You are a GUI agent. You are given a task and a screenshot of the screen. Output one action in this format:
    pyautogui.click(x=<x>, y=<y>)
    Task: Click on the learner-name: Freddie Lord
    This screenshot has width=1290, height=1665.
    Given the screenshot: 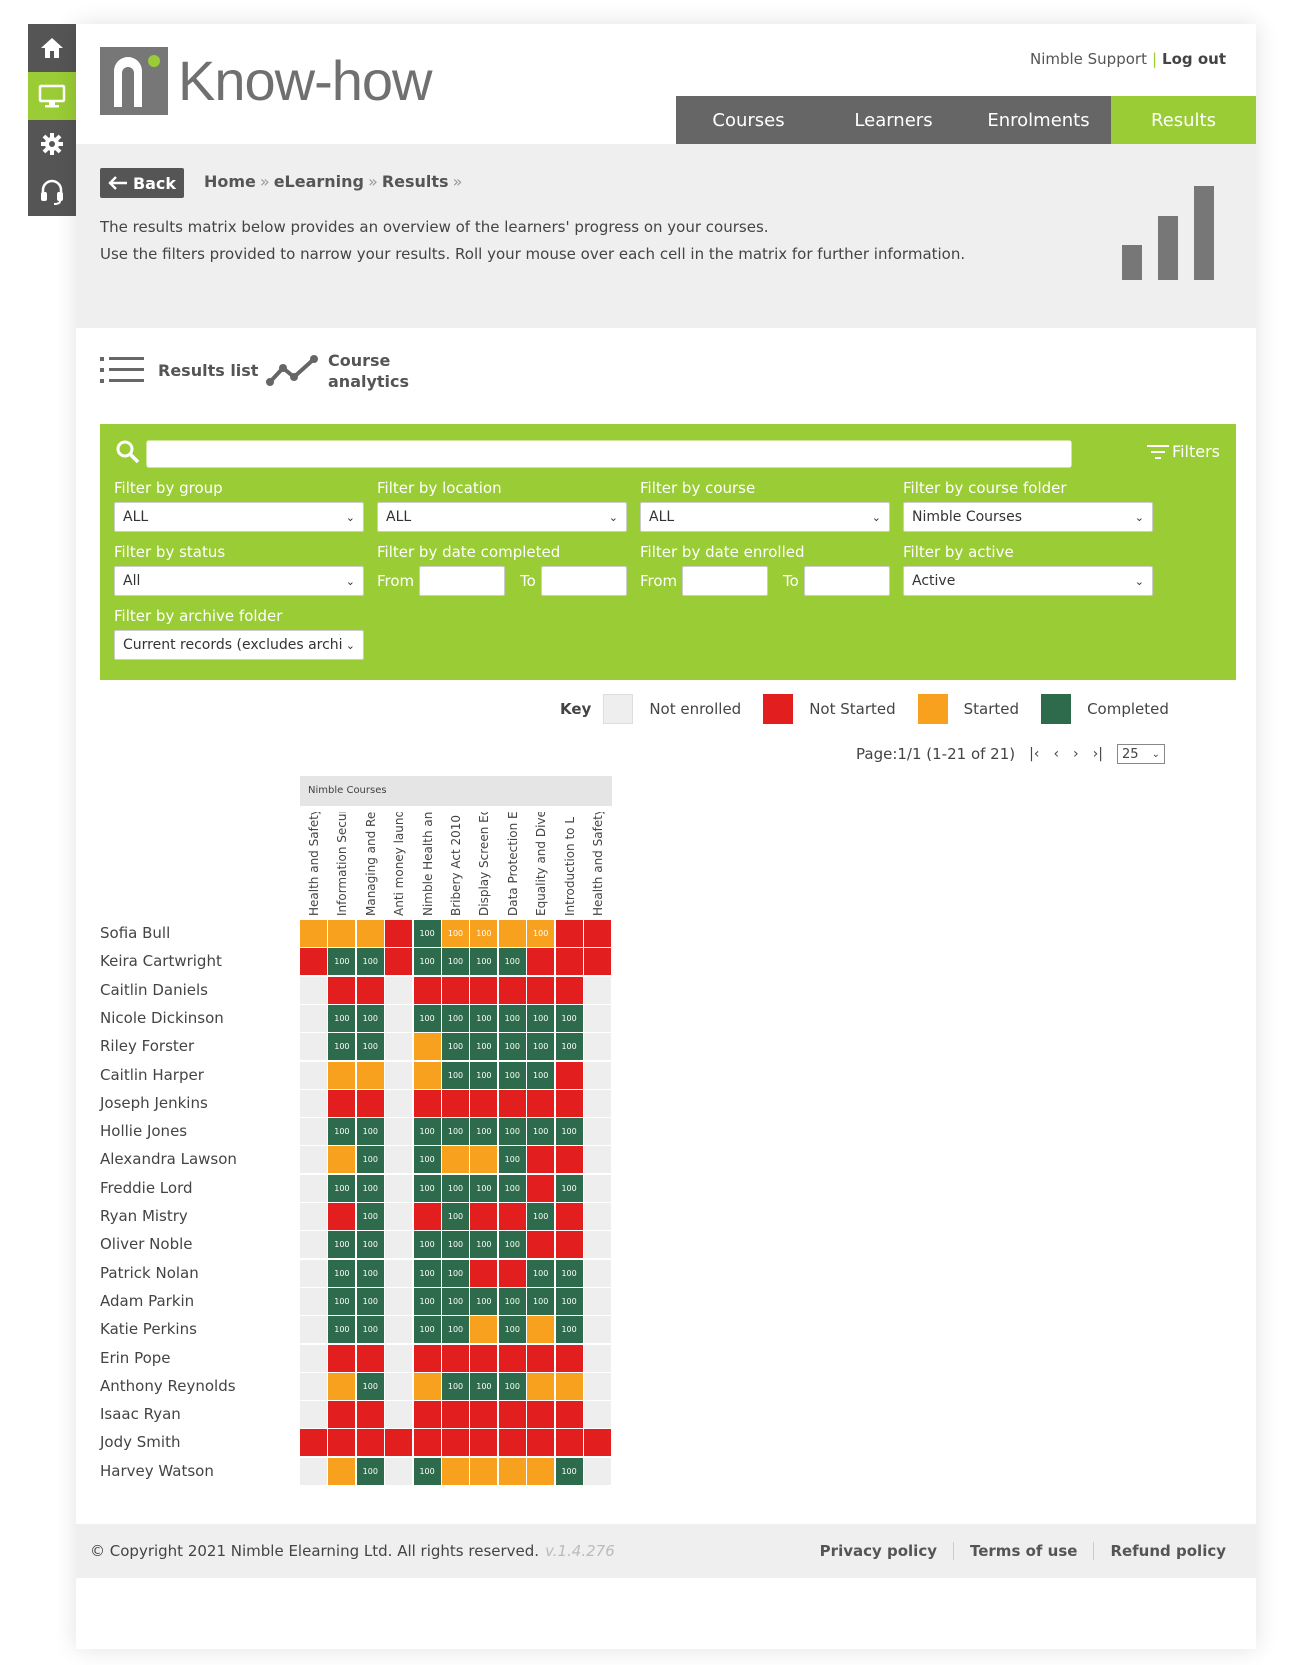 What is the action you would take?
    pyautogui.click(x=146, y=1187)
    